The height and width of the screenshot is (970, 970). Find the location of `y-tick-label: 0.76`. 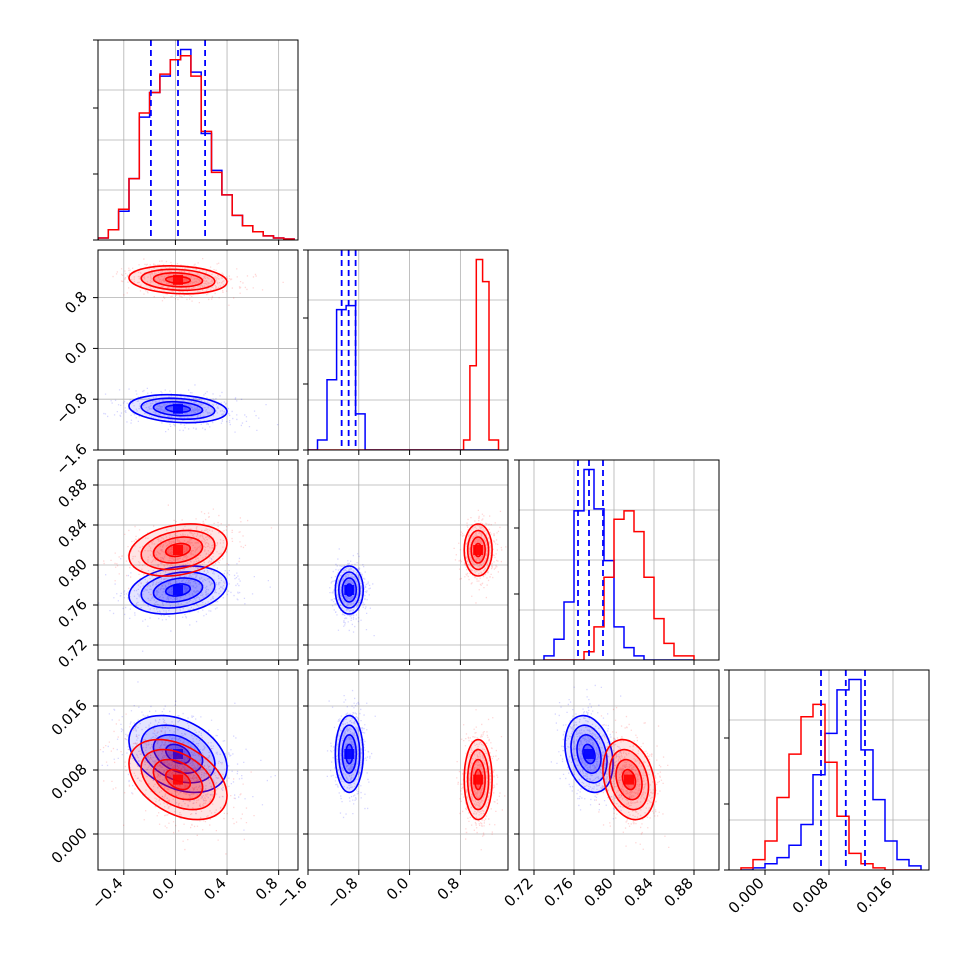

y-tick-label: 0.76 is located at coordinates (72, 613).